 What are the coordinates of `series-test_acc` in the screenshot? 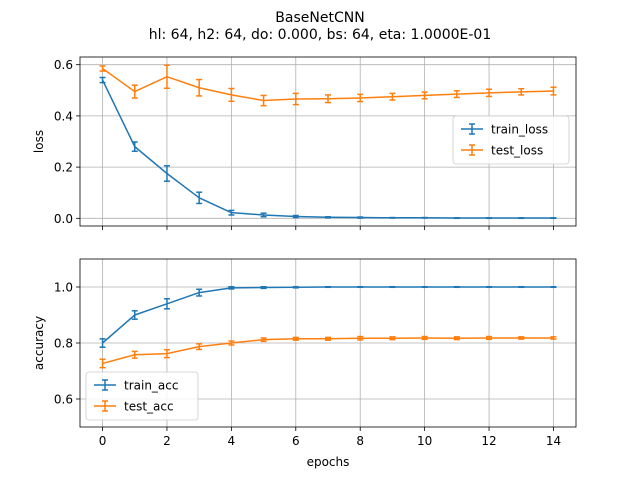 It's located at (328, 352).